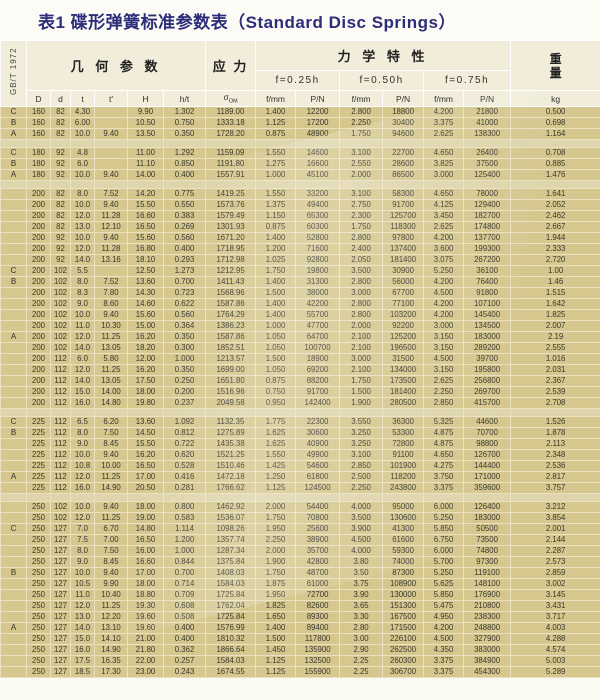 This screenshot has height=700, width=600. Describe the element at coordinates (361, 260) in the screenshot. I see `value-cell: 2.050` at that location.